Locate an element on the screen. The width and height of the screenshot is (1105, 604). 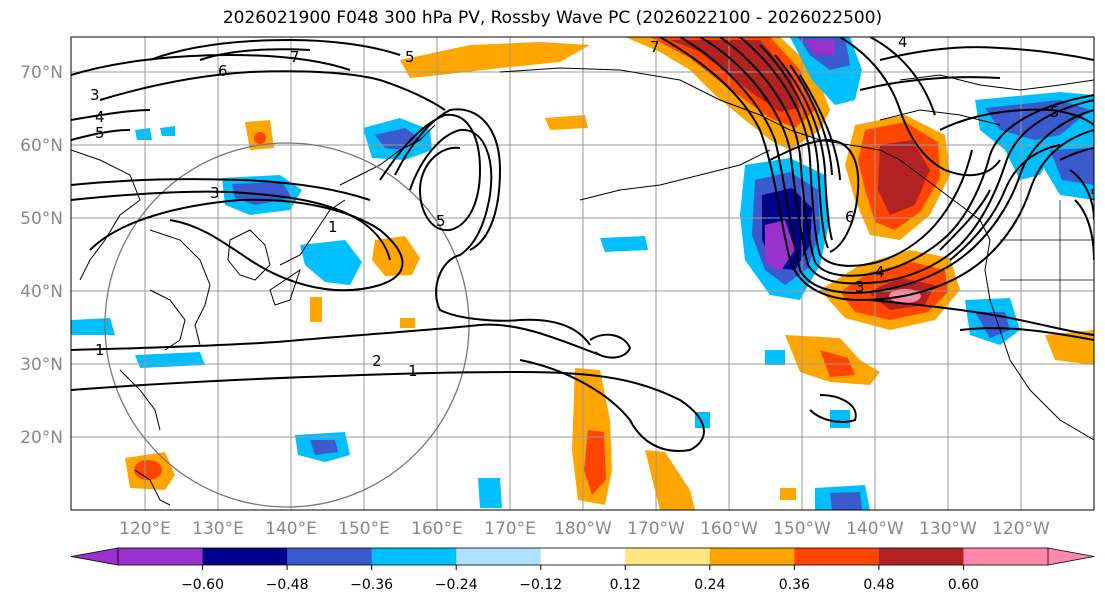
lon-label: 120°W is located at coordinates (1021, 529).